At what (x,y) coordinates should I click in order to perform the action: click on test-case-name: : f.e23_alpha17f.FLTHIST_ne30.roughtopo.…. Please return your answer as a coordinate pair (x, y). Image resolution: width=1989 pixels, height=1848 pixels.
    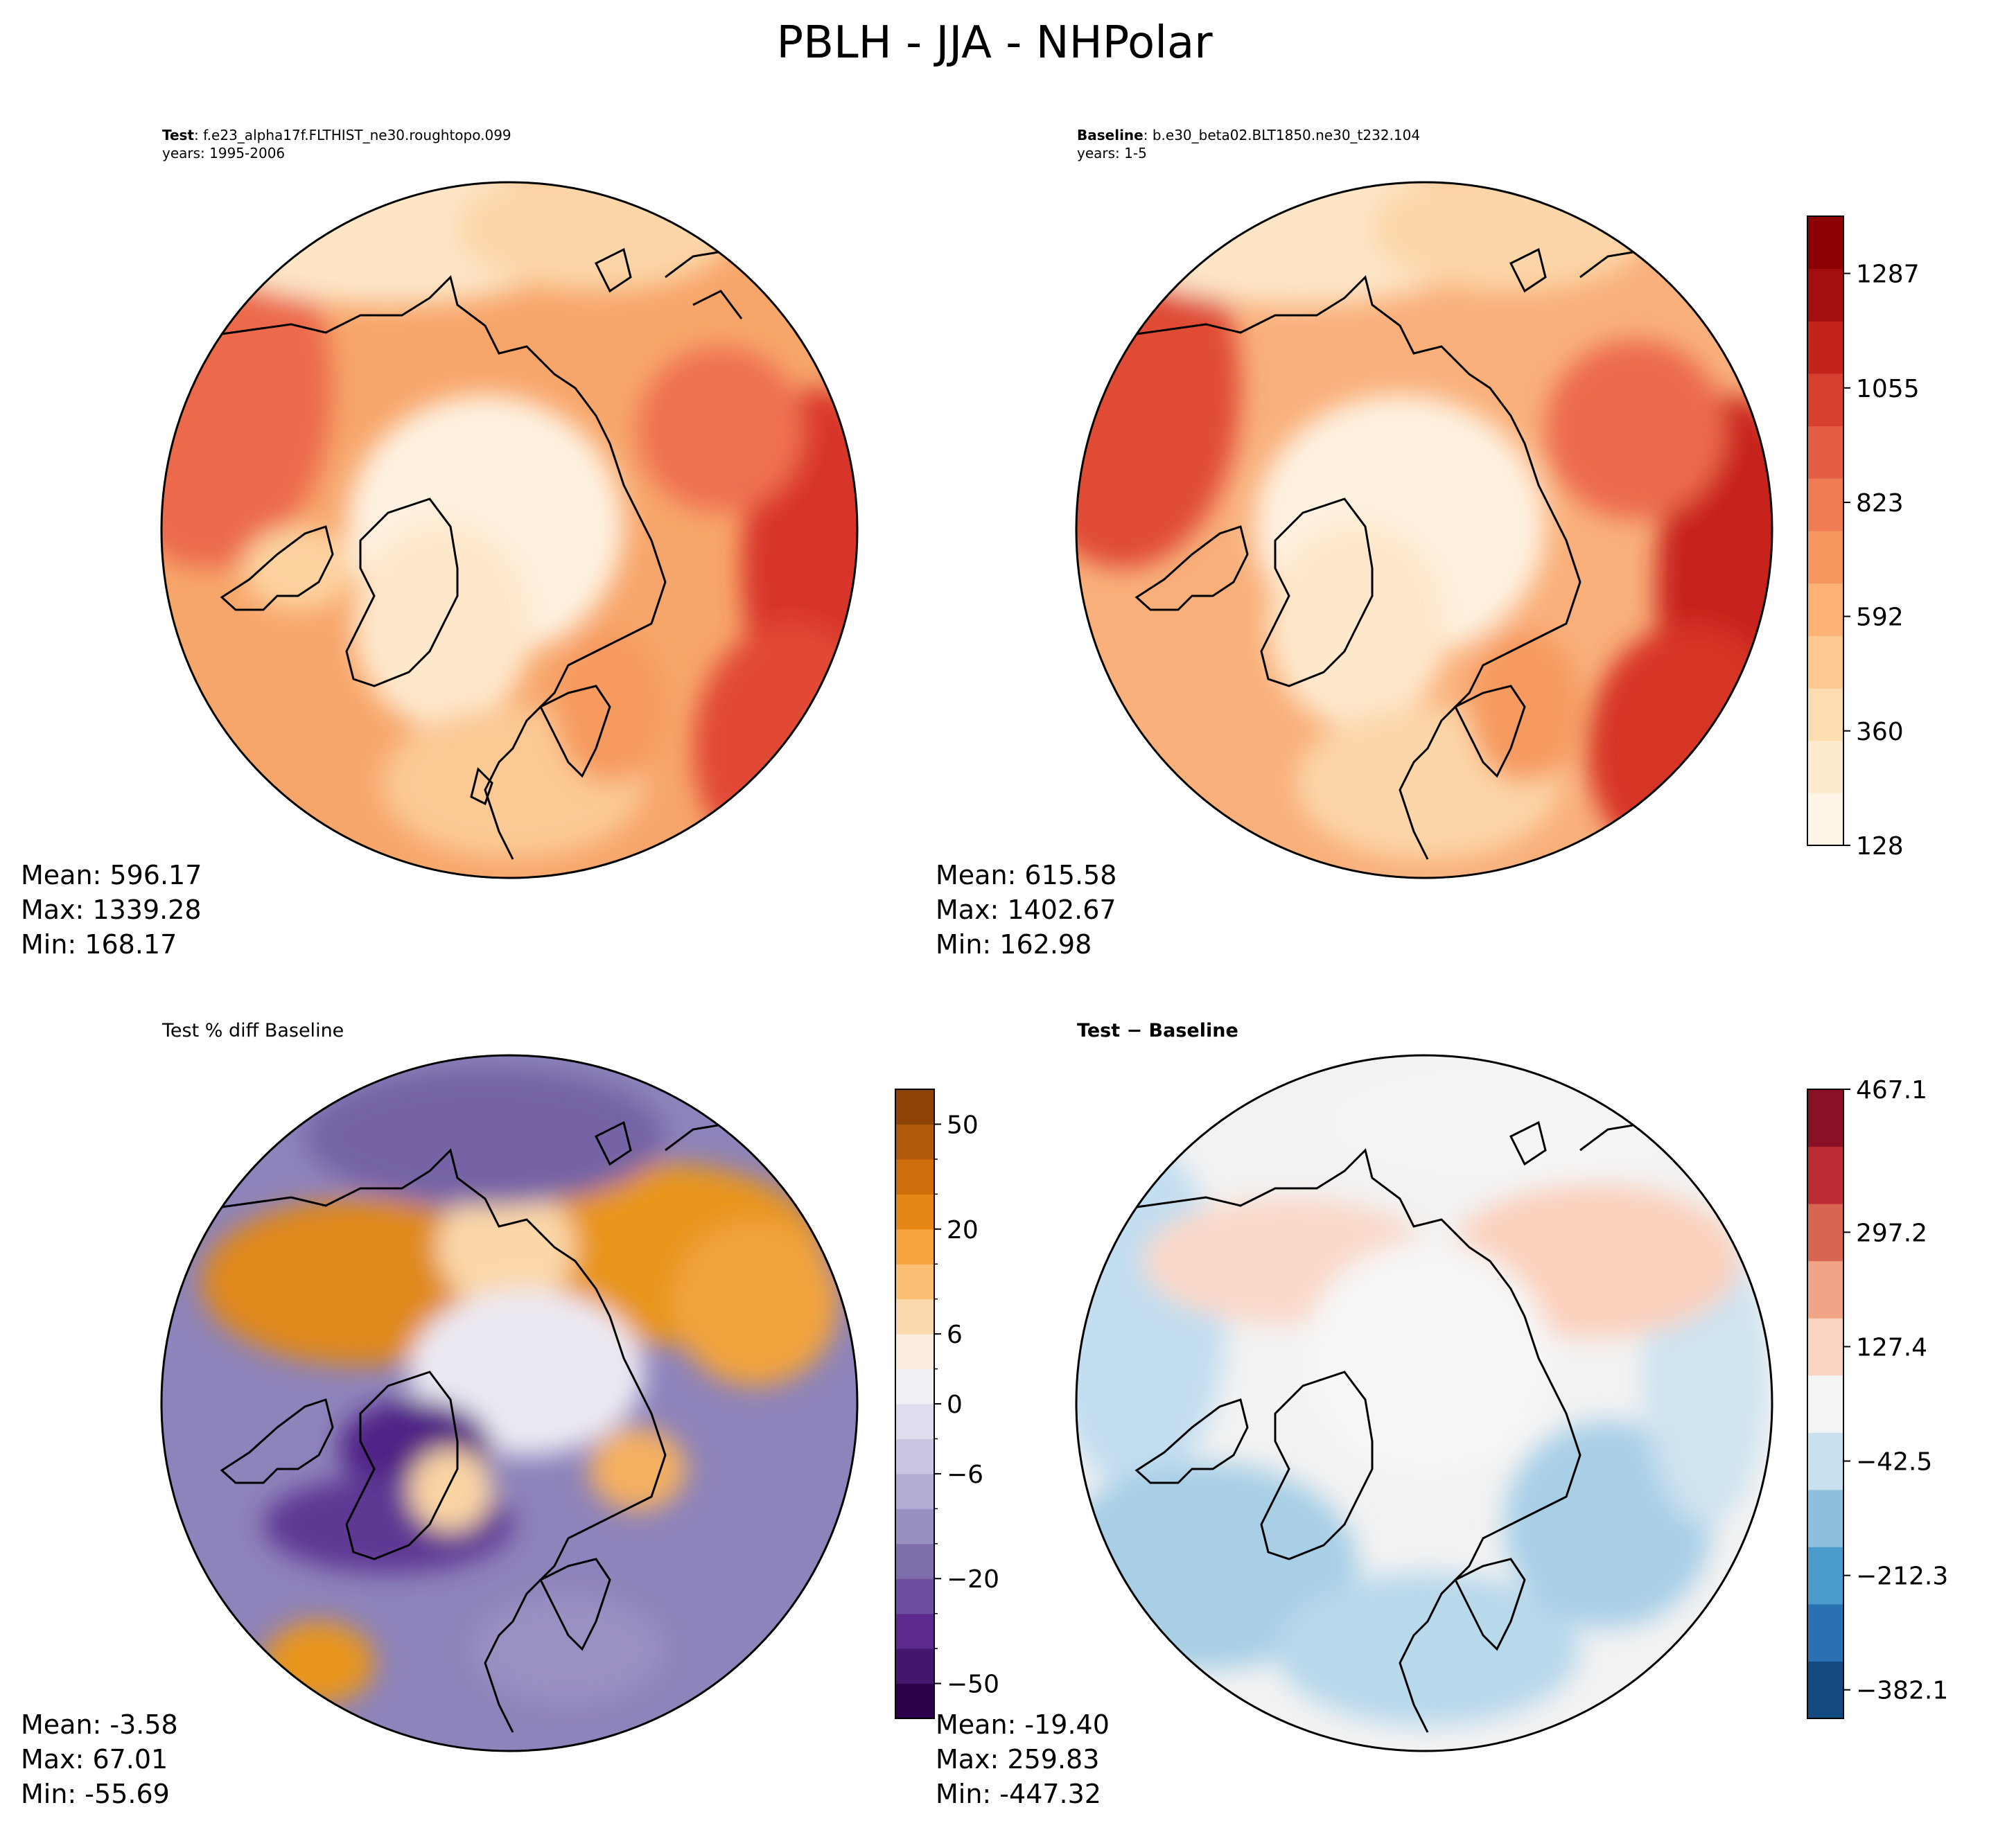
    Looking at the image, I should click on (352, 135).